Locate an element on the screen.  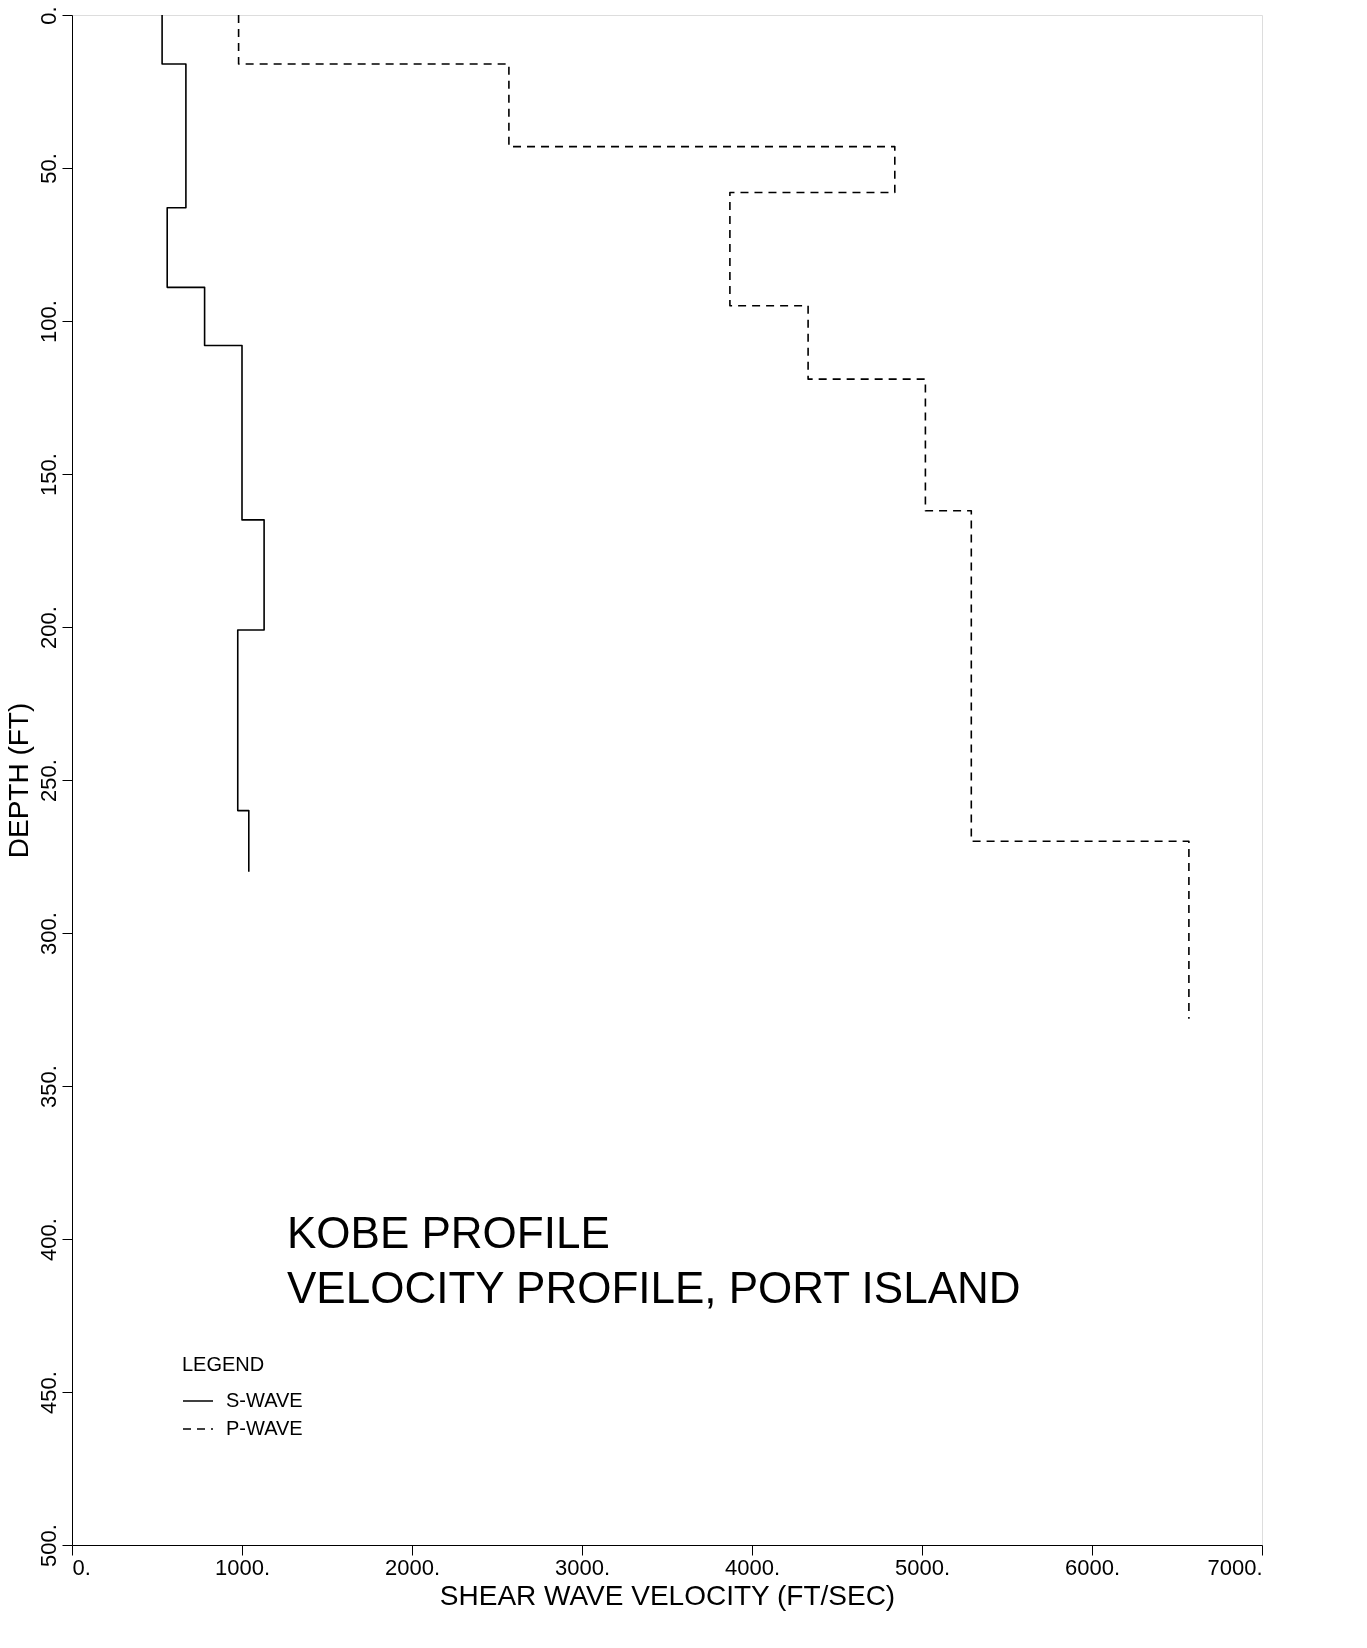
x-tick-label: 2000. is located at coordinates (412, 1567).